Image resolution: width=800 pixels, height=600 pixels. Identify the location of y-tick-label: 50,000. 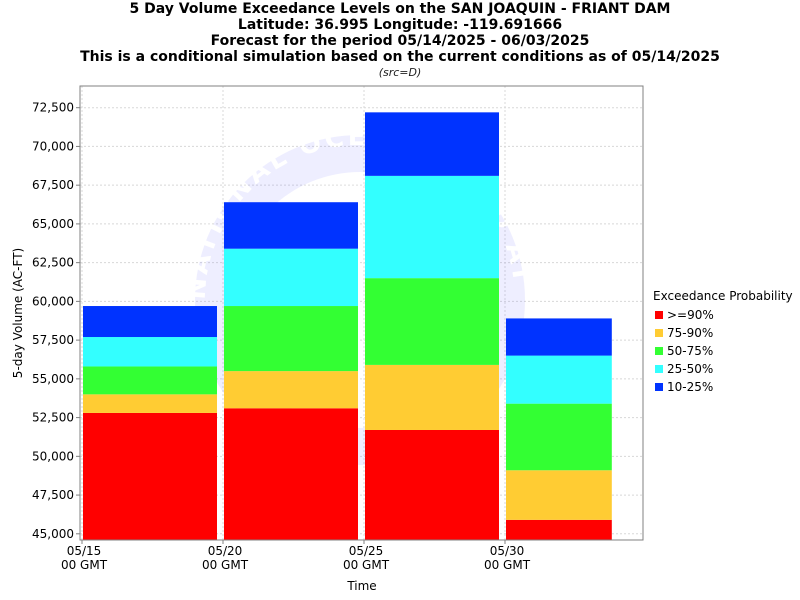
(53, 456).